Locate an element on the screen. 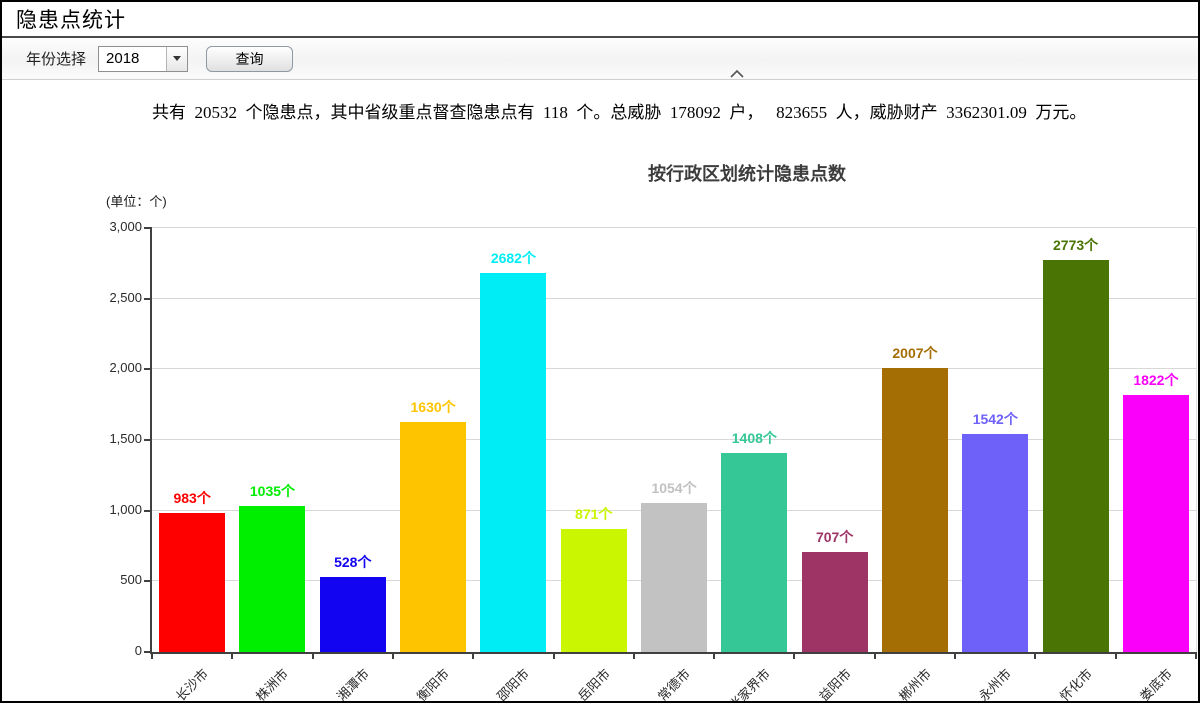 This screenshot has width=1200, height=703. bar-value-label: 707个 is located at coordinates (834, 537).